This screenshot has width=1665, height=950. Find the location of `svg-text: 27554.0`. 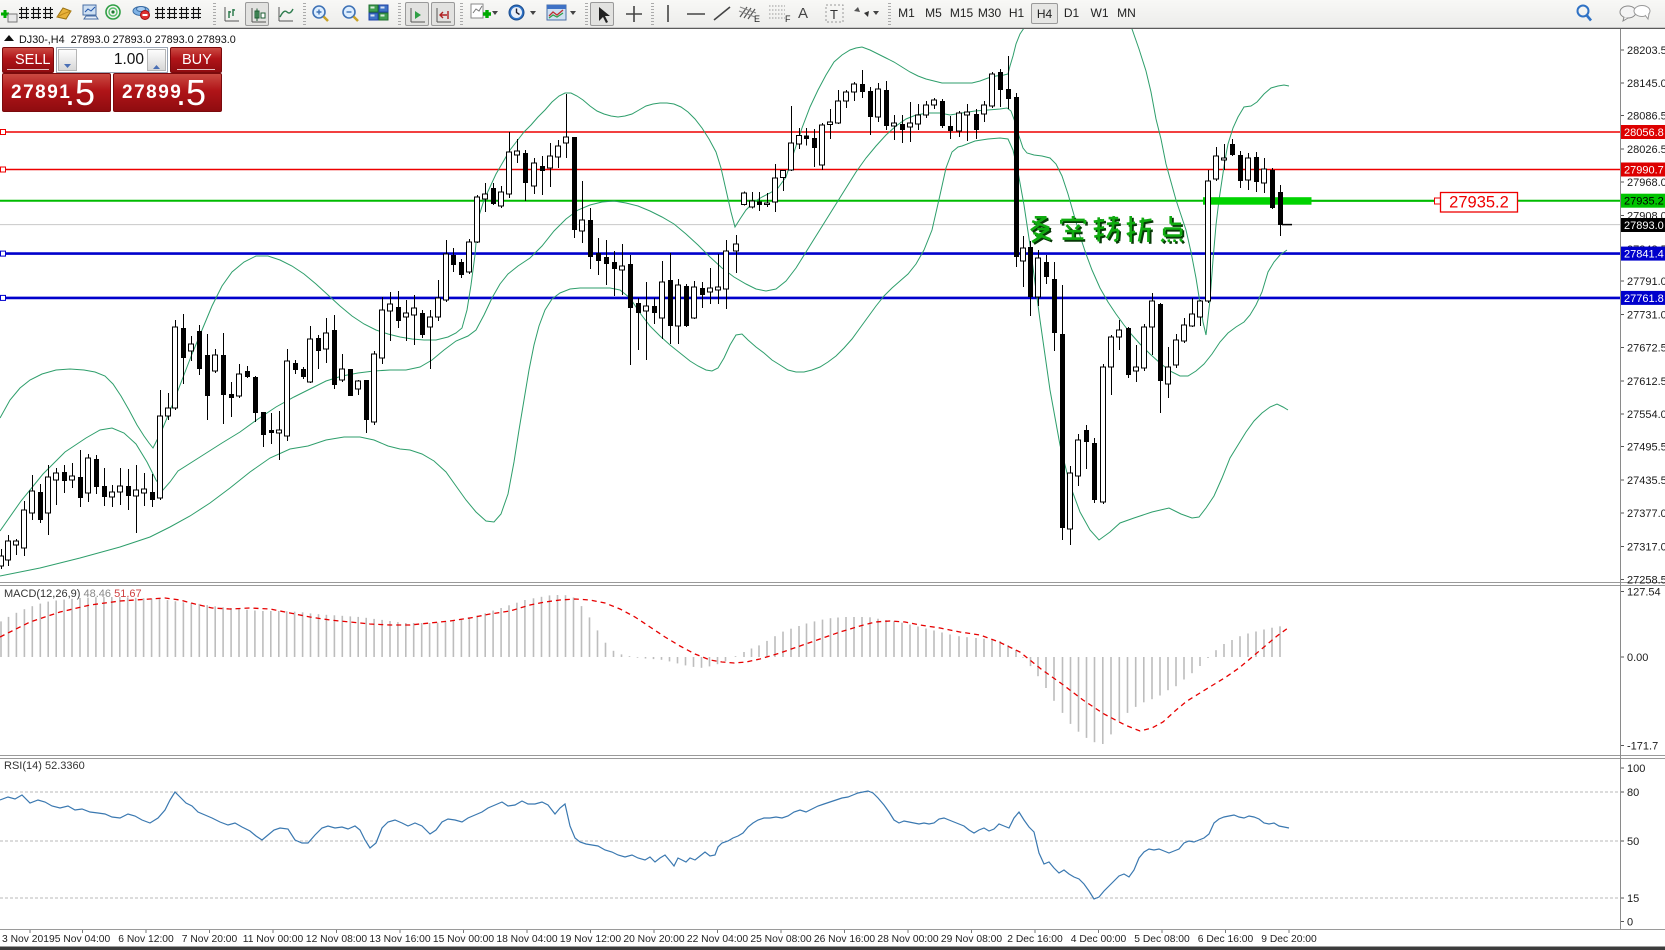

svg-text: 27554.0 is located at coordinates (1646, 415).